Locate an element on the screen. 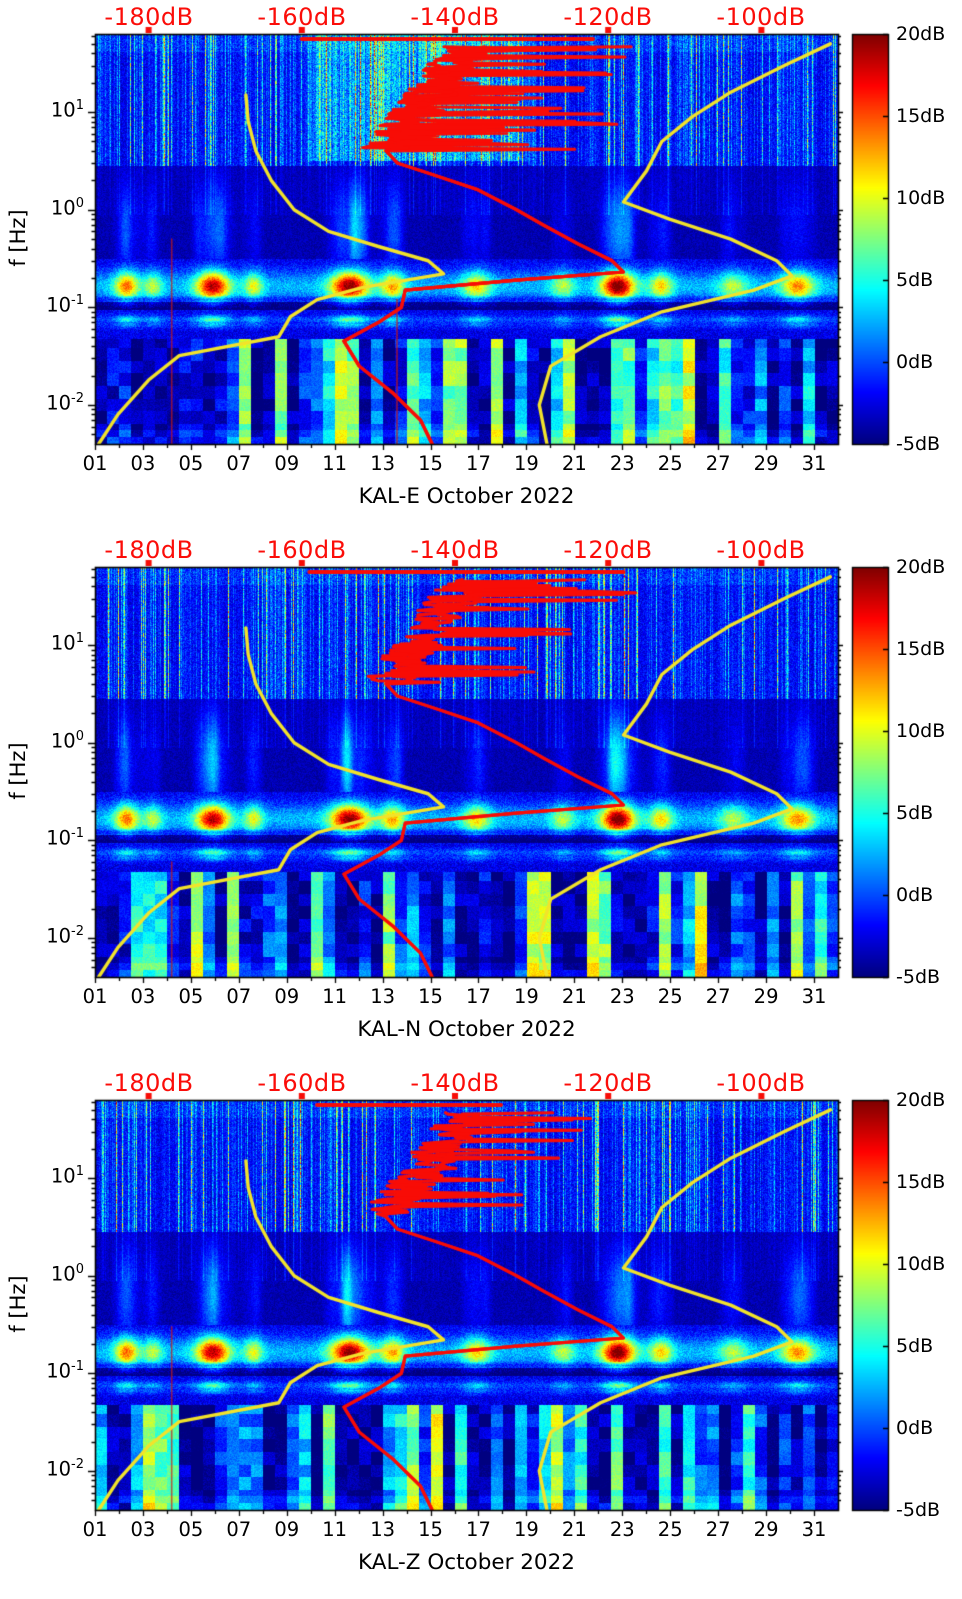  panel-title: KAL-N October 2022 is located at coordinates (466, 1029).